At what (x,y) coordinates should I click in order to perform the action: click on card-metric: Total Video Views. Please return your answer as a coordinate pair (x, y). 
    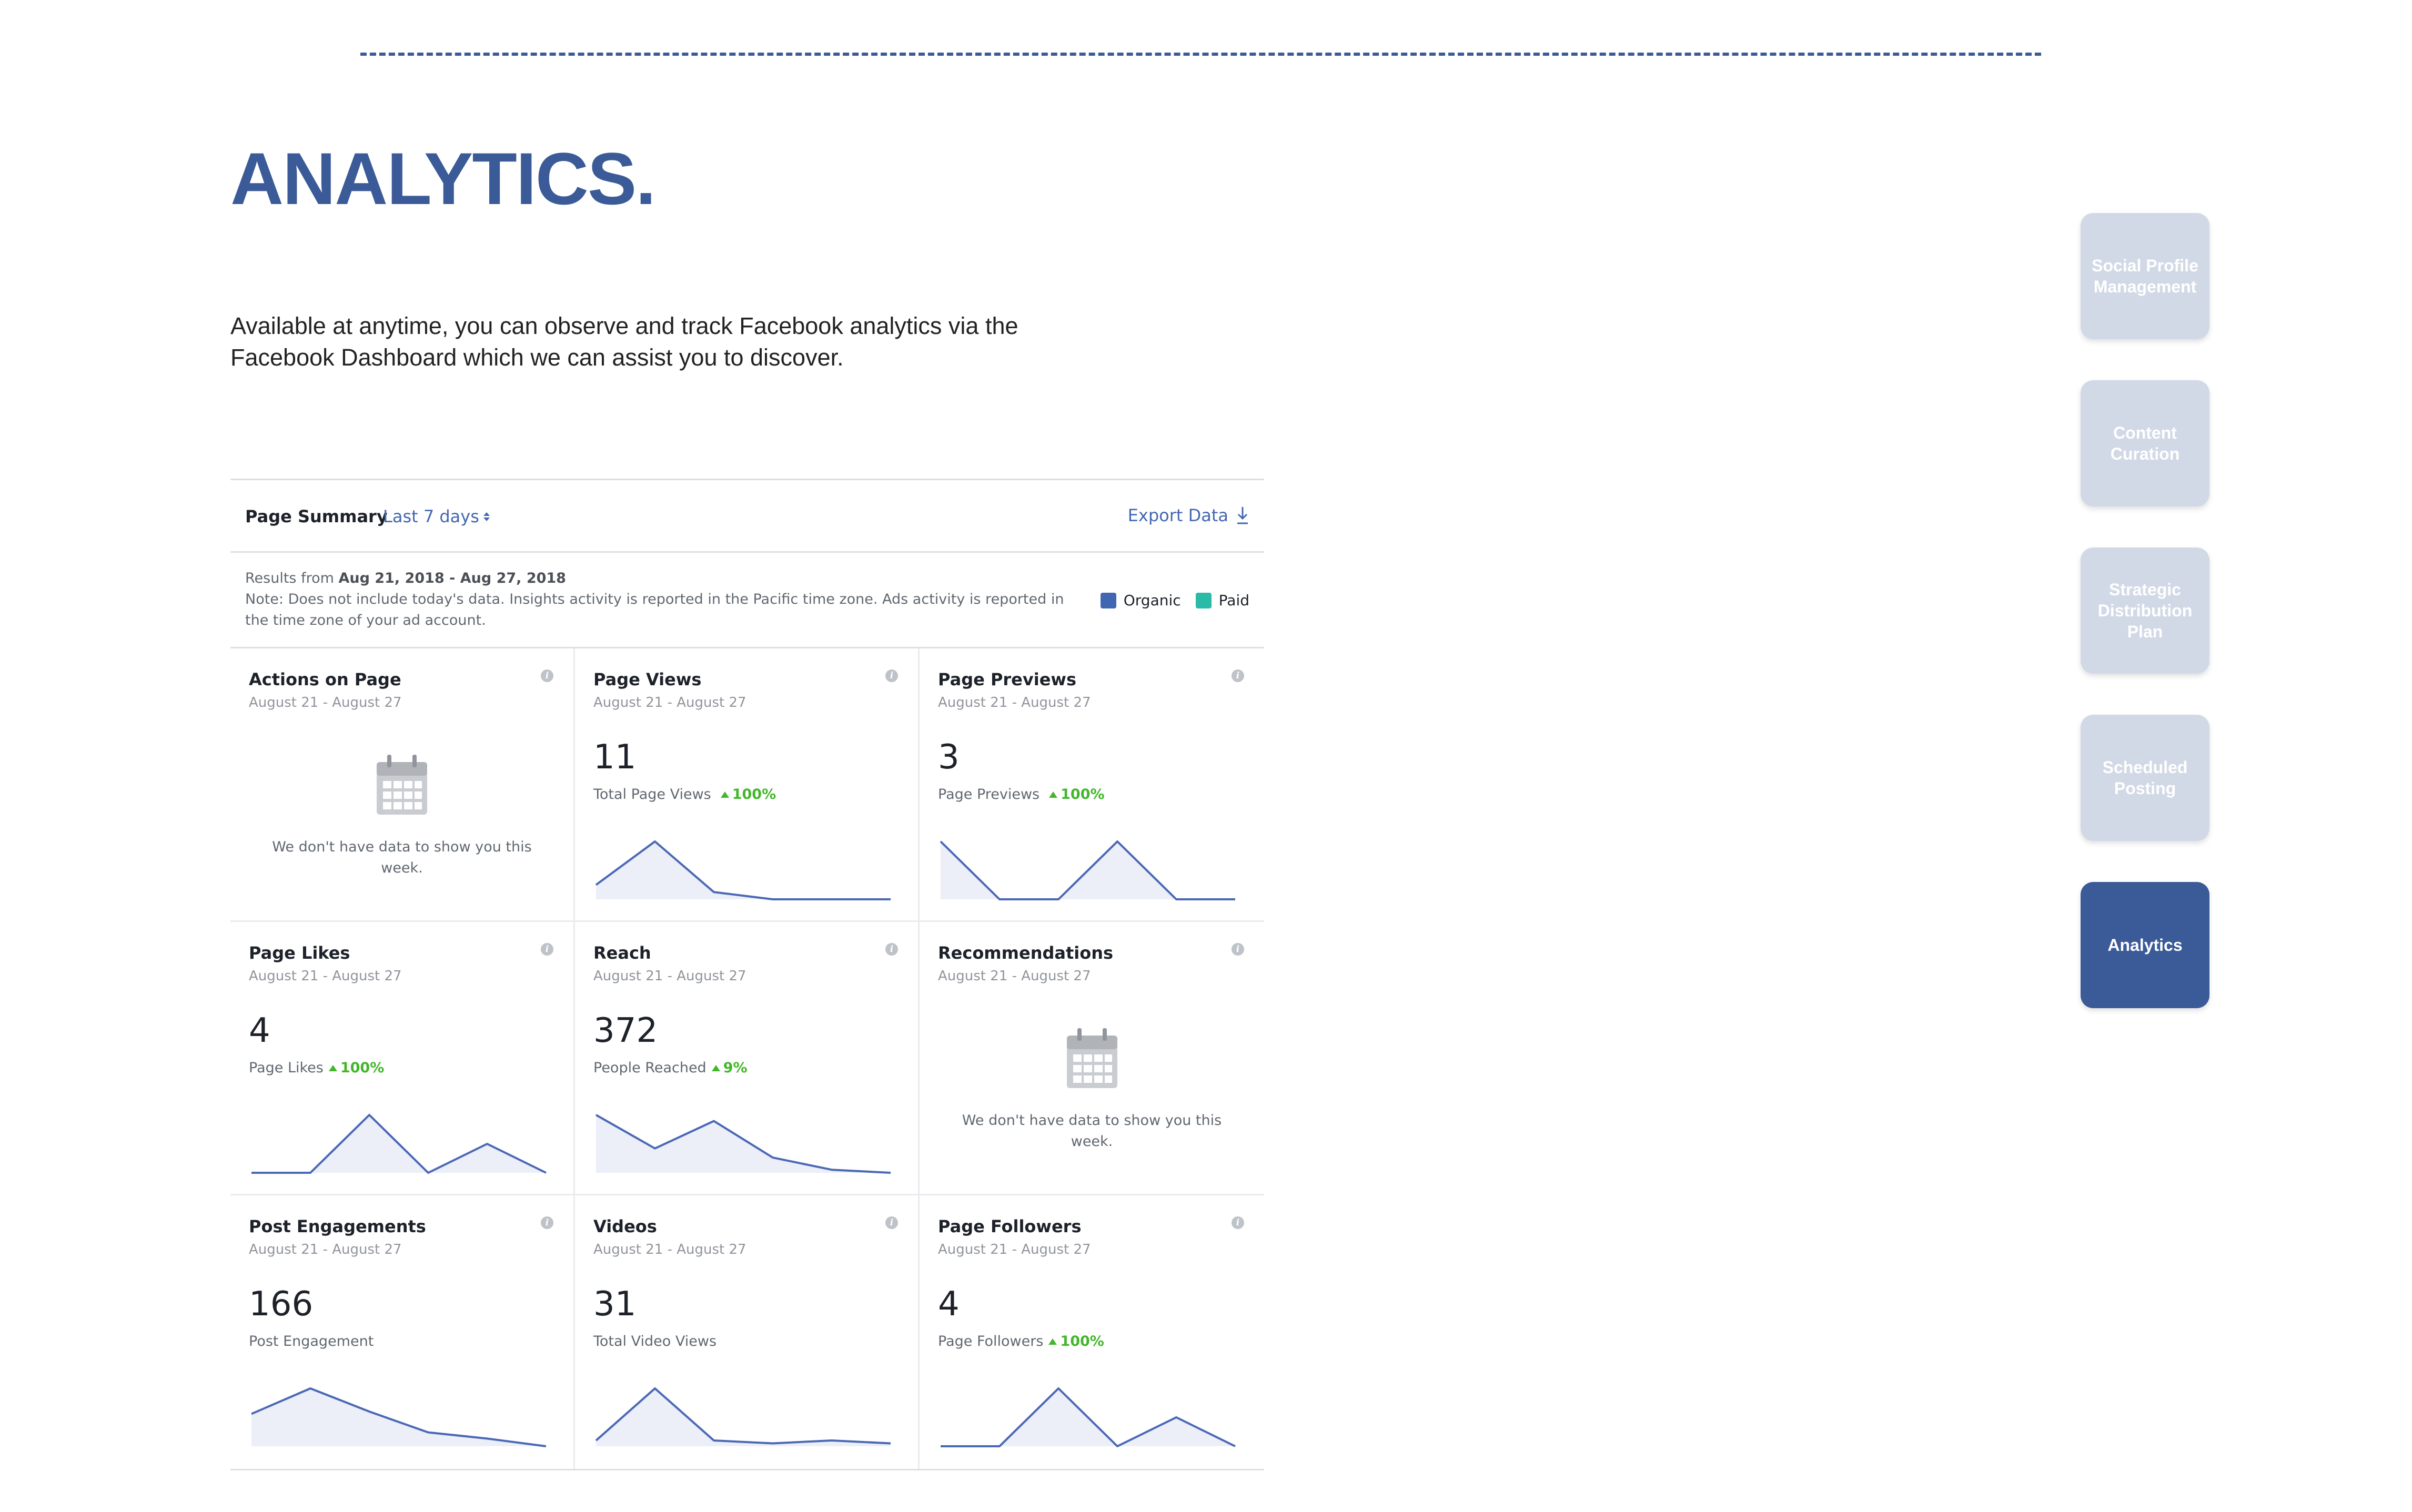
    Looking at the image, I should click on (654, 1341).